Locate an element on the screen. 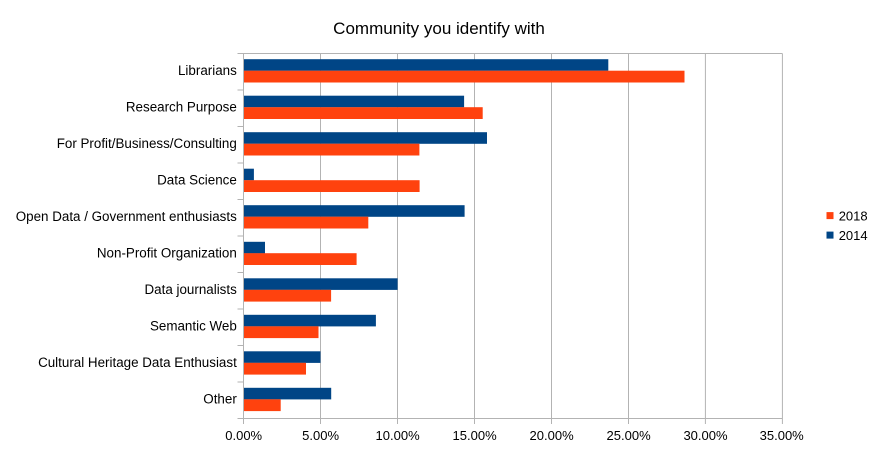  svg-text:Cultural Heritage Data Enthusi: Cultural Heritage Data Enthusiast is located at coordinates (137, 362).